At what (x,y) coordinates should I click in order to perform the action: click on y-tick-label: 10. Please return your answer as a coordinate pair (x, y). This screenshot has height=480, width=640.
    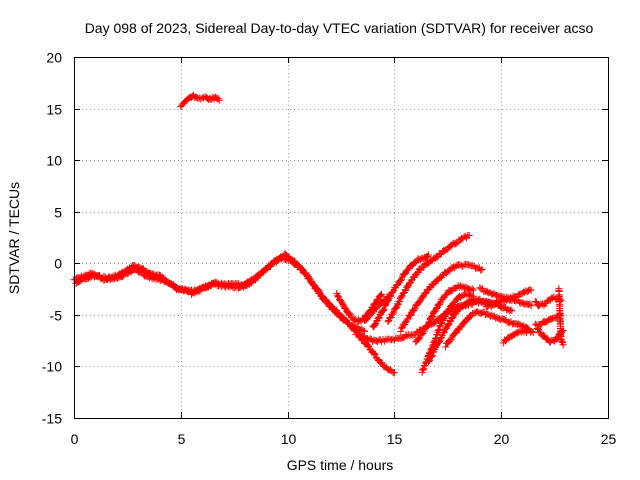
    Looking at the image, I should click on (54, 161).